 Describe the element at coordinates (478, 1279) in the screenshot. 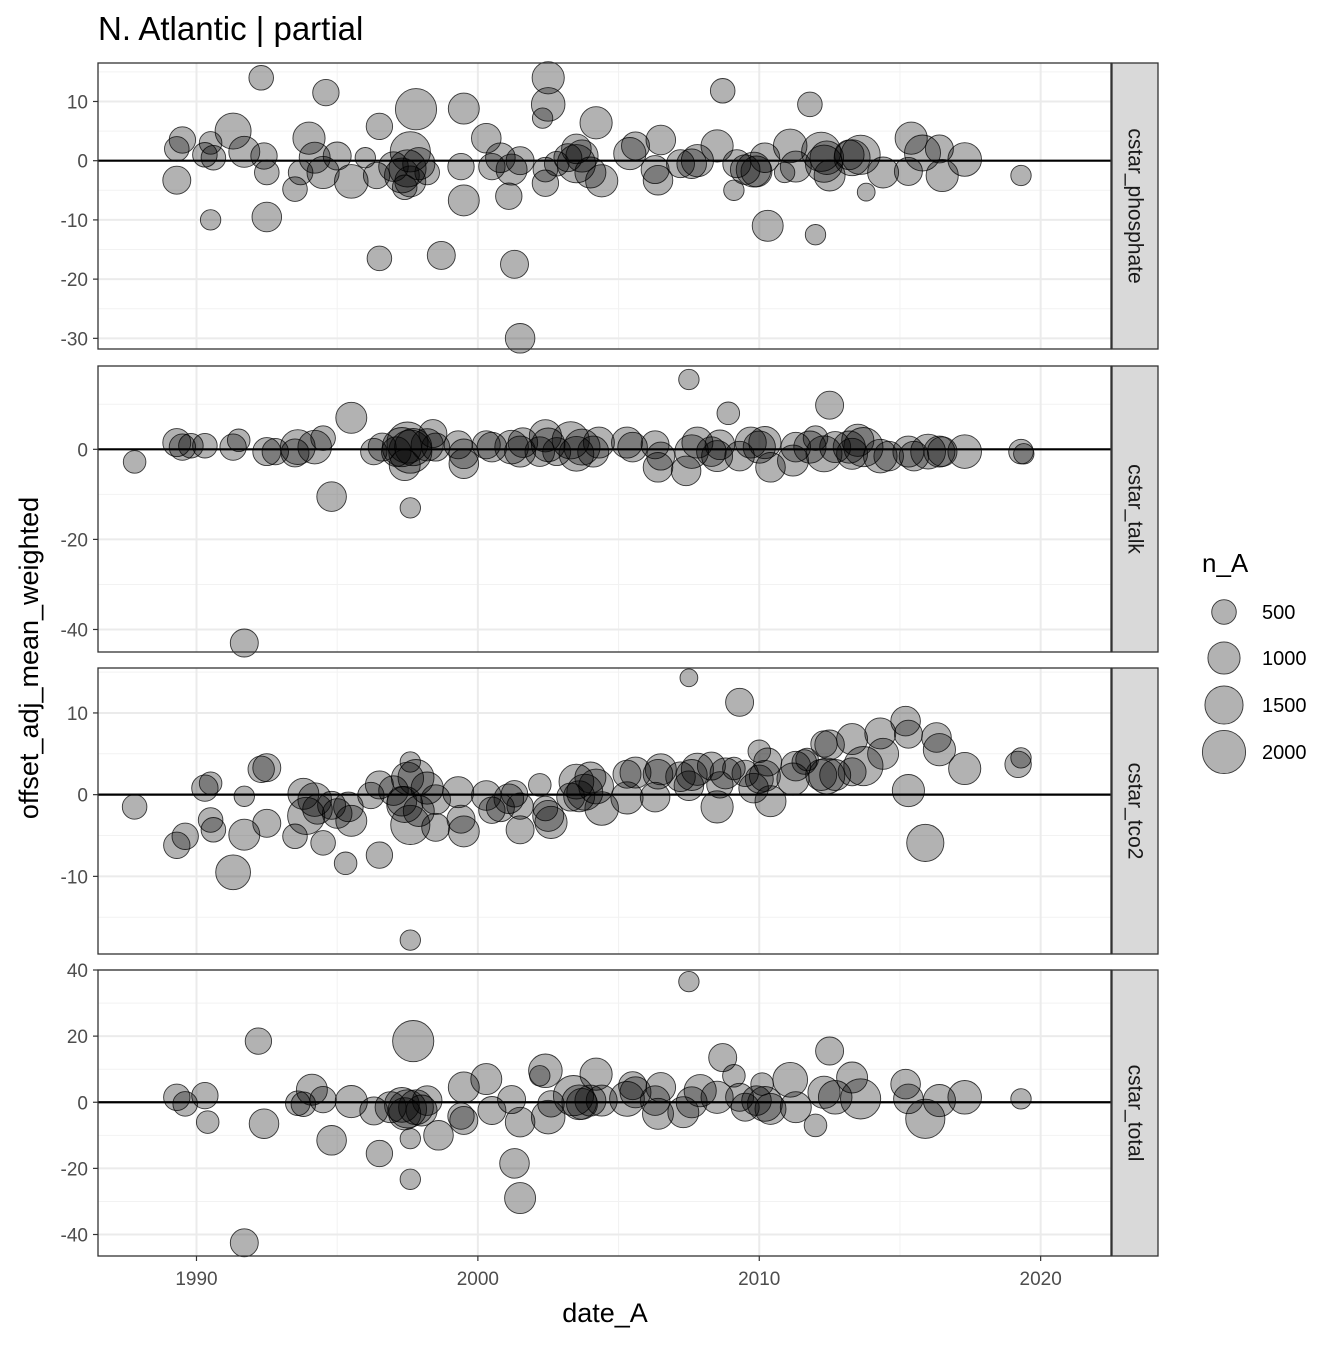

I see `x-tick-label: 2000` at that location.